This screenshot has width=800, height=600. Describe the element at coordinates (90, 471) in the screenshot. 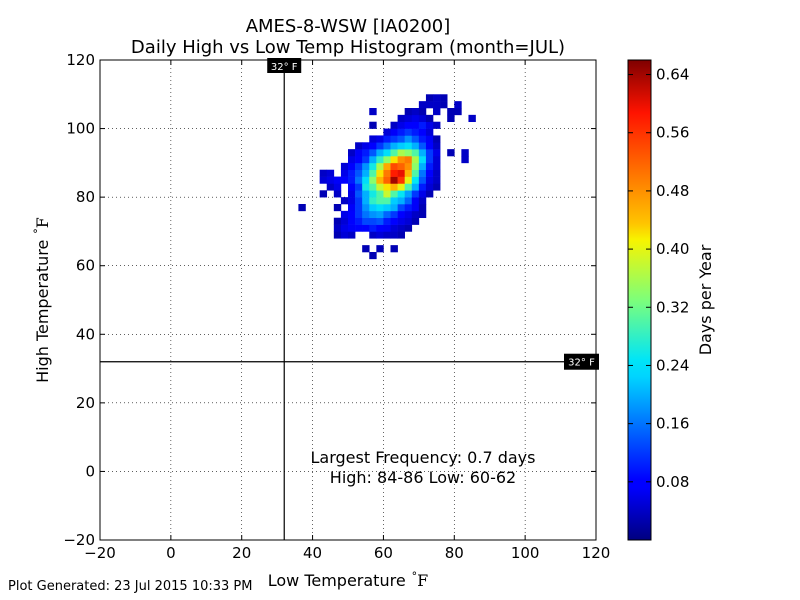

I see `y-tick-label: 0` at that location.